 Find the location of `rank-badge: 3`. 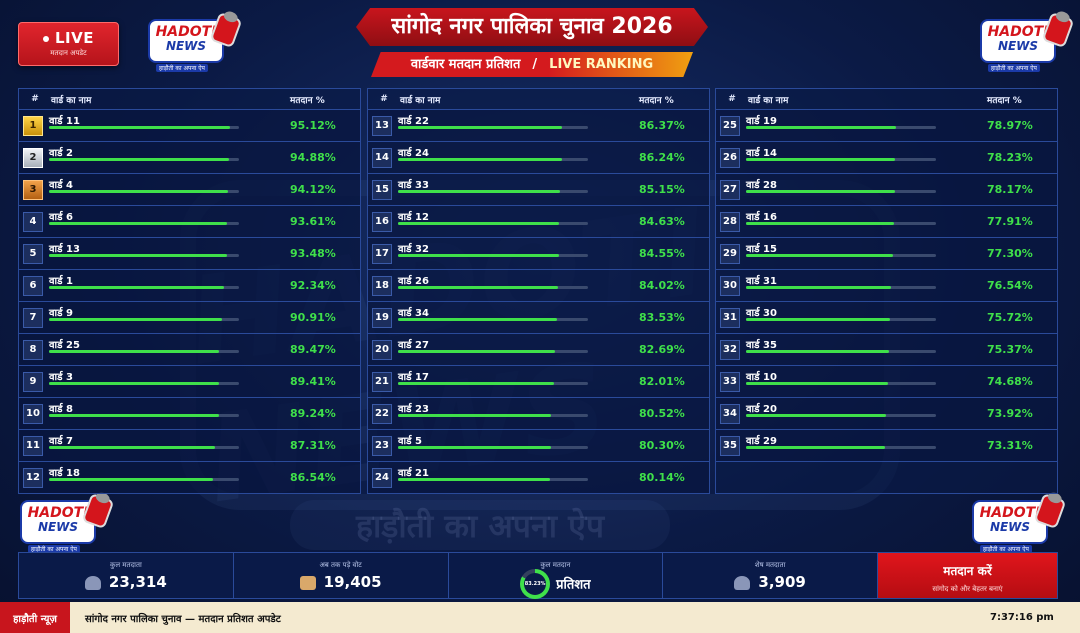

rank-badge: 3 is located at coordinates (33, 189).